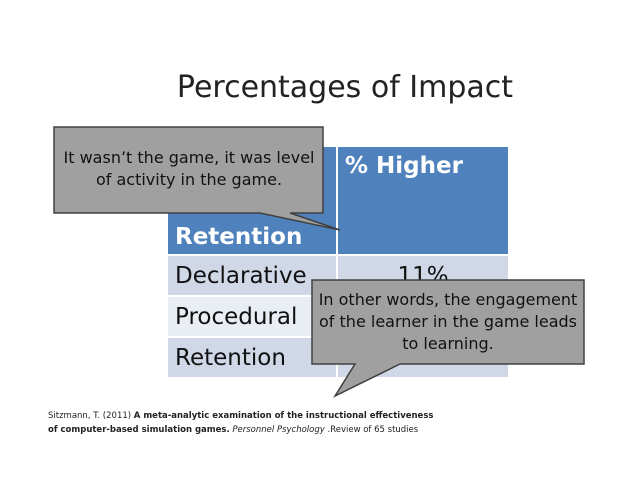 The image size is (638, 493). What do you see at coordinates (278, 430) in the screenshot?
I see `citation-journal: Personnel Psychology` at bounding box center [278, 430].